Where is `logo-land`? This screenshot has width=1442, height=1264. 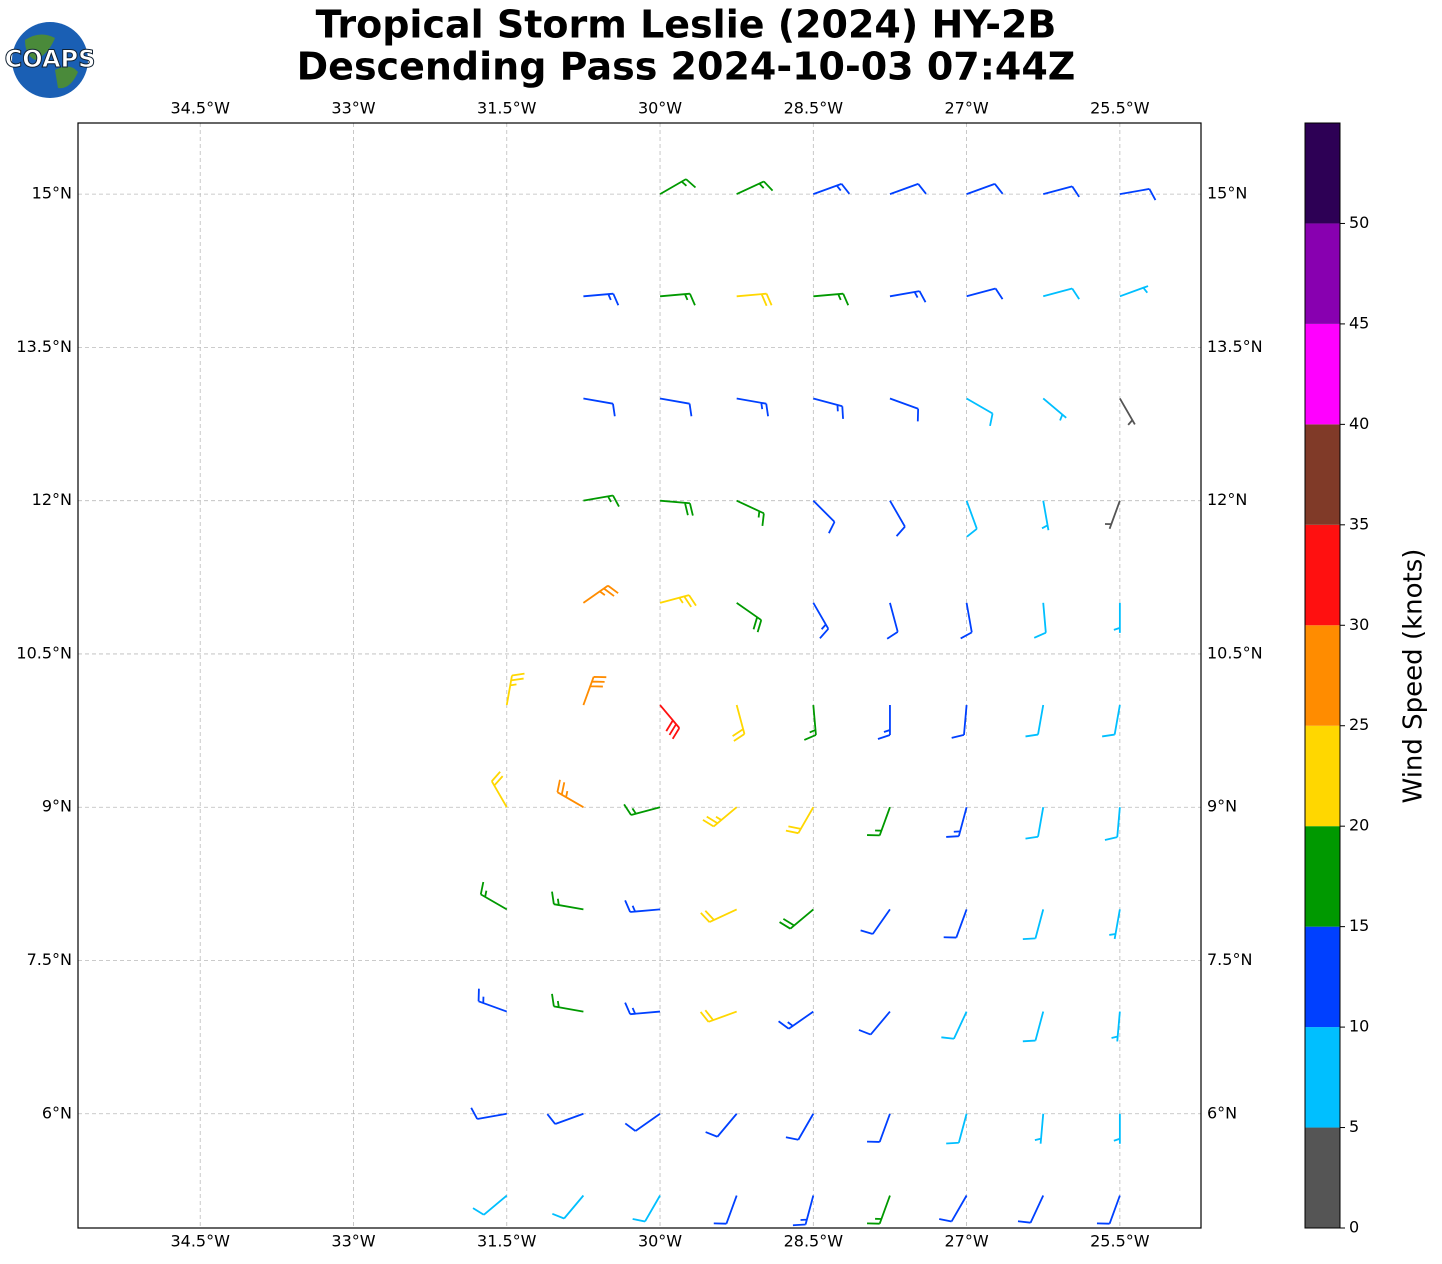
logo-land is located at coordinates (51, 61).